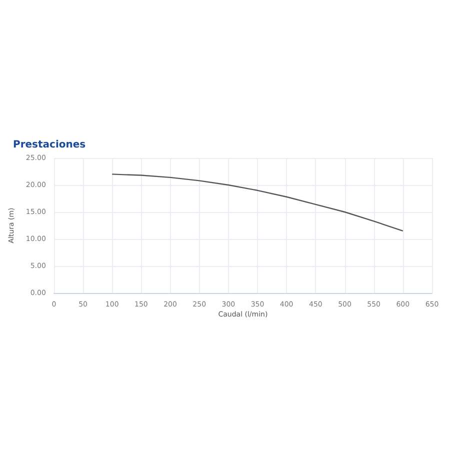 This screenshot has height=452, width=452. Describe the element at coordinates (49, 145) in the screenshot. I see `chart-title: Prestaciones` at that location.